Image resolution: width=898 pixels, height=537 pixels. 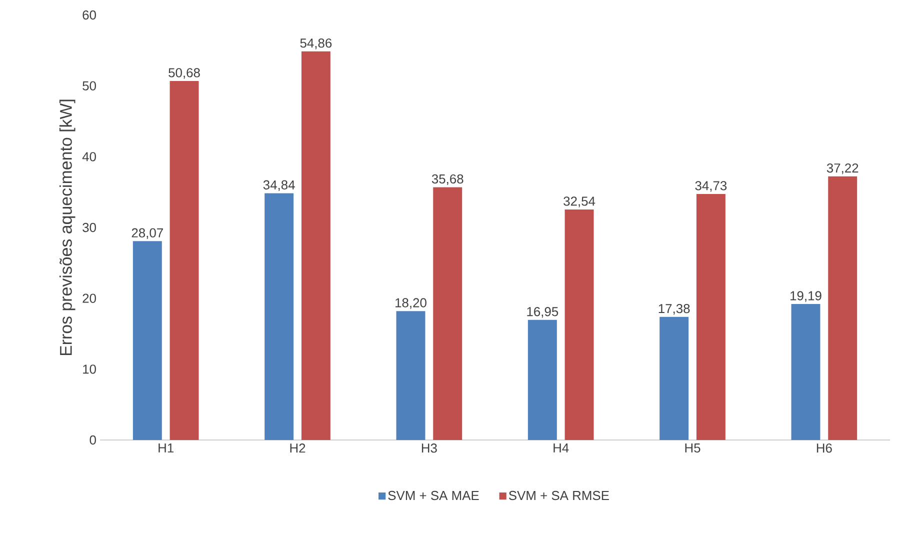 I want to click on data-label: 32,54, so click(x=580, y=202).